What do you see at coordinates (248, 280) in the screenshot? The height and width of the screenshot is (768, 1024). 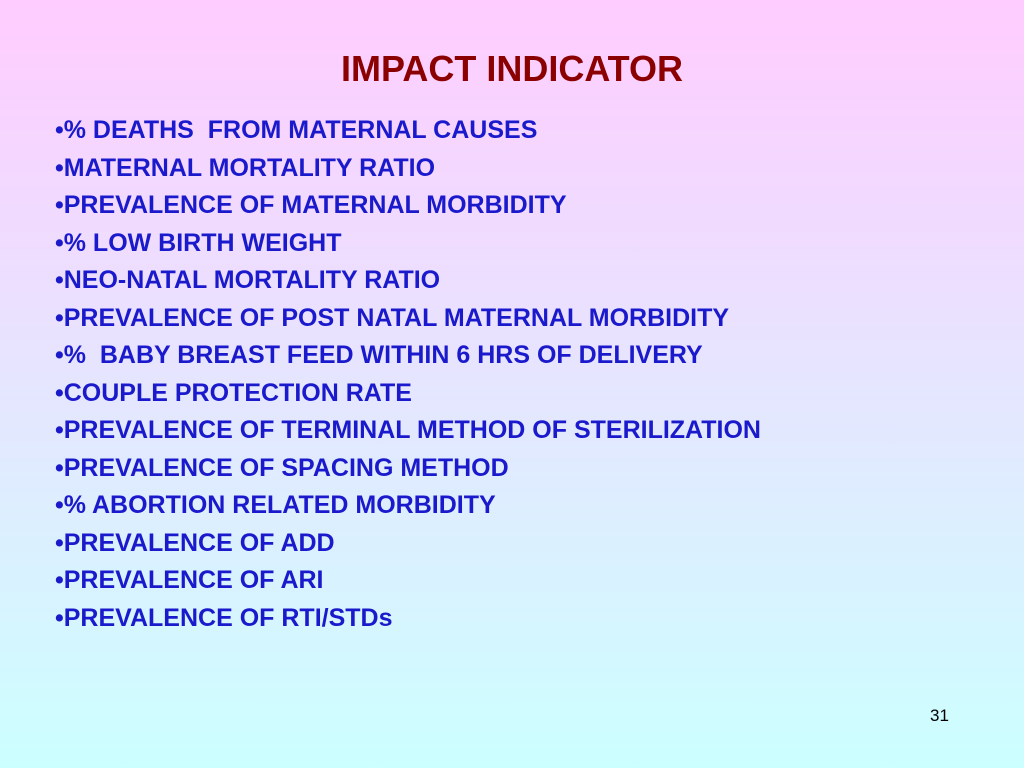 I see `indicator-item: •NEO-NATAL MORTALITY RATIO` at bounding box center [248, 280].